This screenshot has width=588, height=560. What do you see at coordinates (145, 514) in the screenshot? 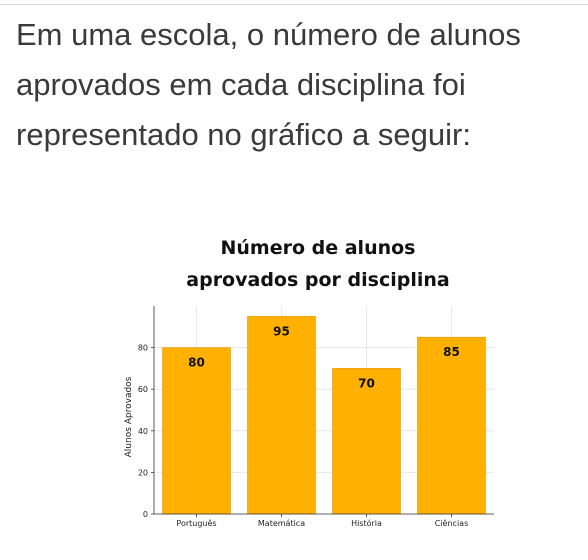
I see `y-tick-label: 0` at bounding box center [145, 514].